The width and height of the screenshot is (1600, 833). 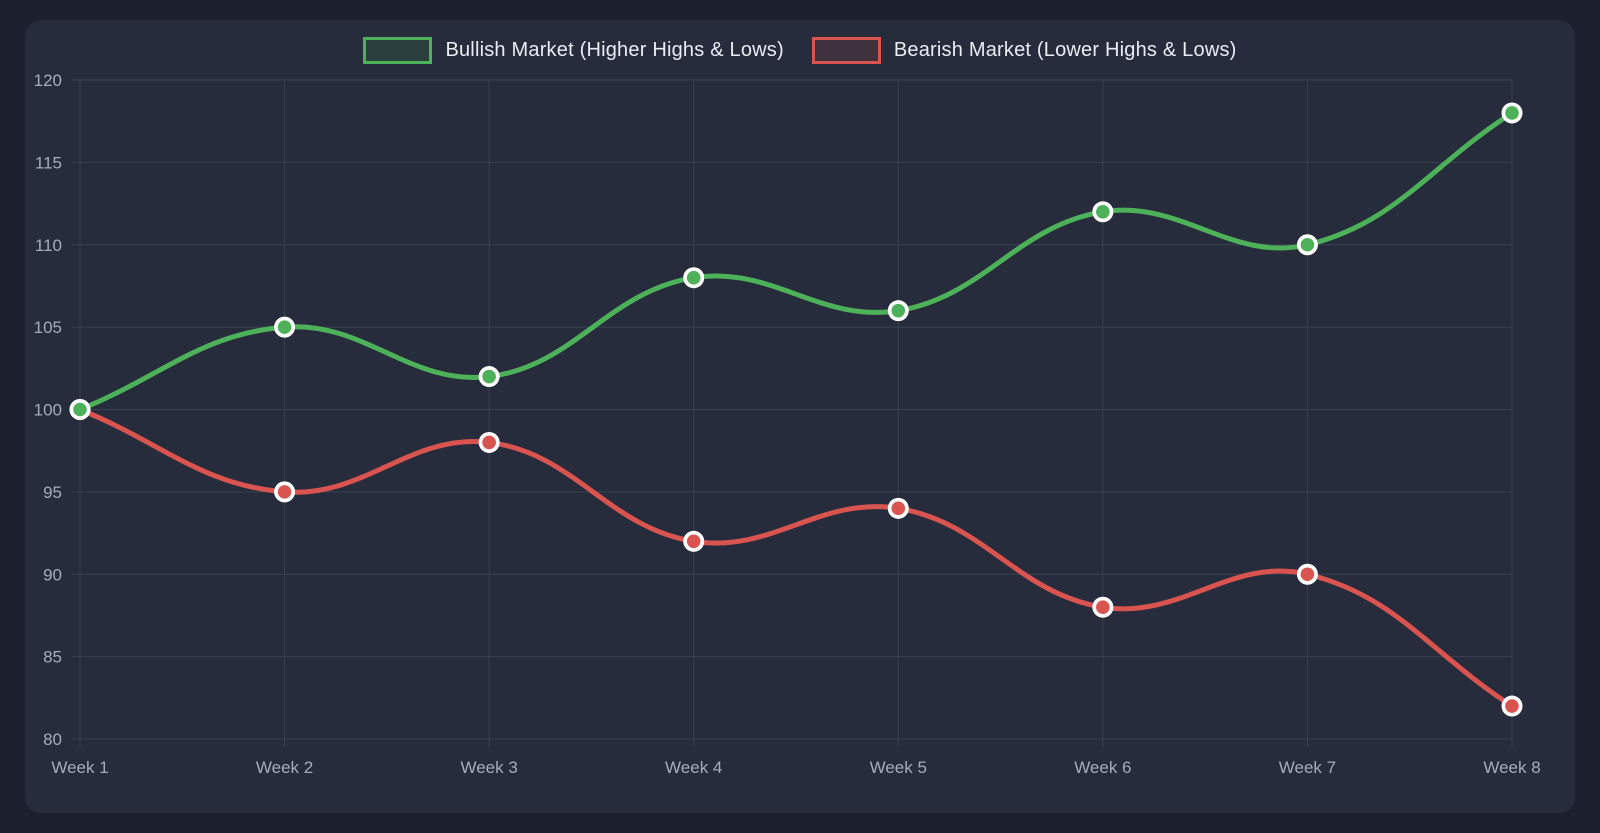 What do you see at coordinates (52, 739) in the screenshot?
I see `y-axis-tick-label: 80` at bounding box center [52, 739].